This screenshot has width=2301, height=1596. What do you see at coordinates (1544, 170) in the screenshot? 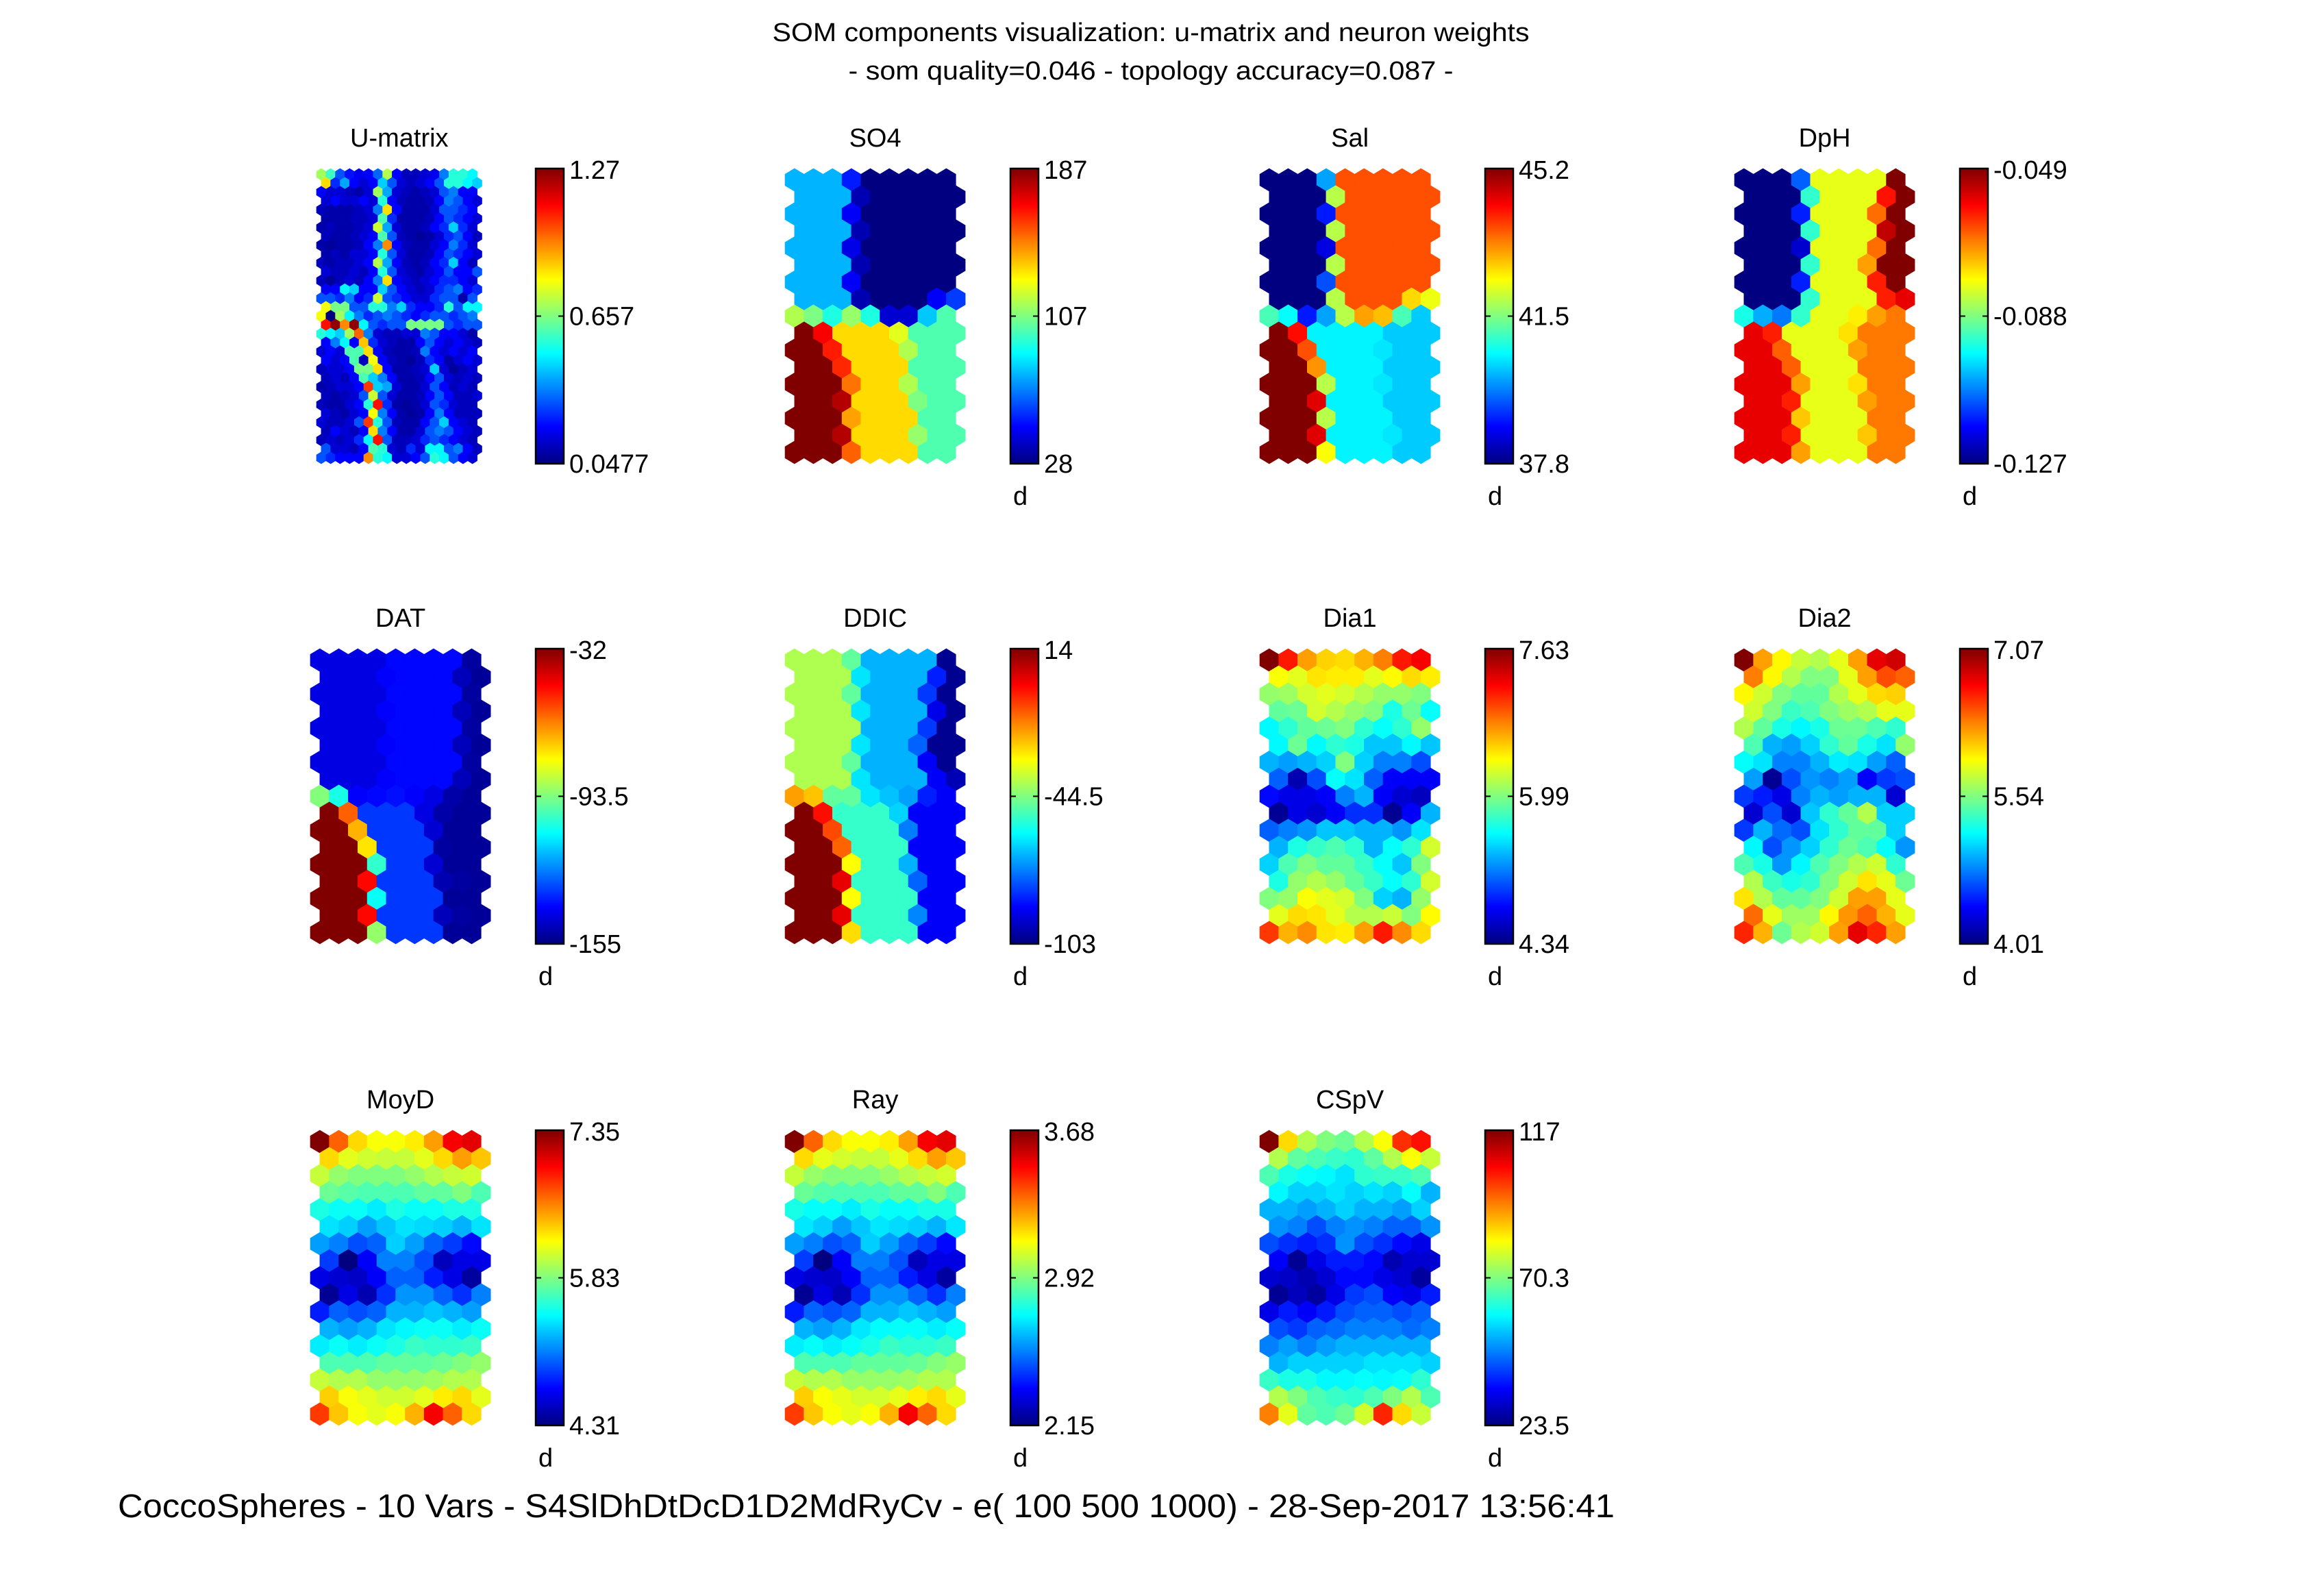
I see `colorbar-max-label: 45.2` at bounding box center [1544, 170].